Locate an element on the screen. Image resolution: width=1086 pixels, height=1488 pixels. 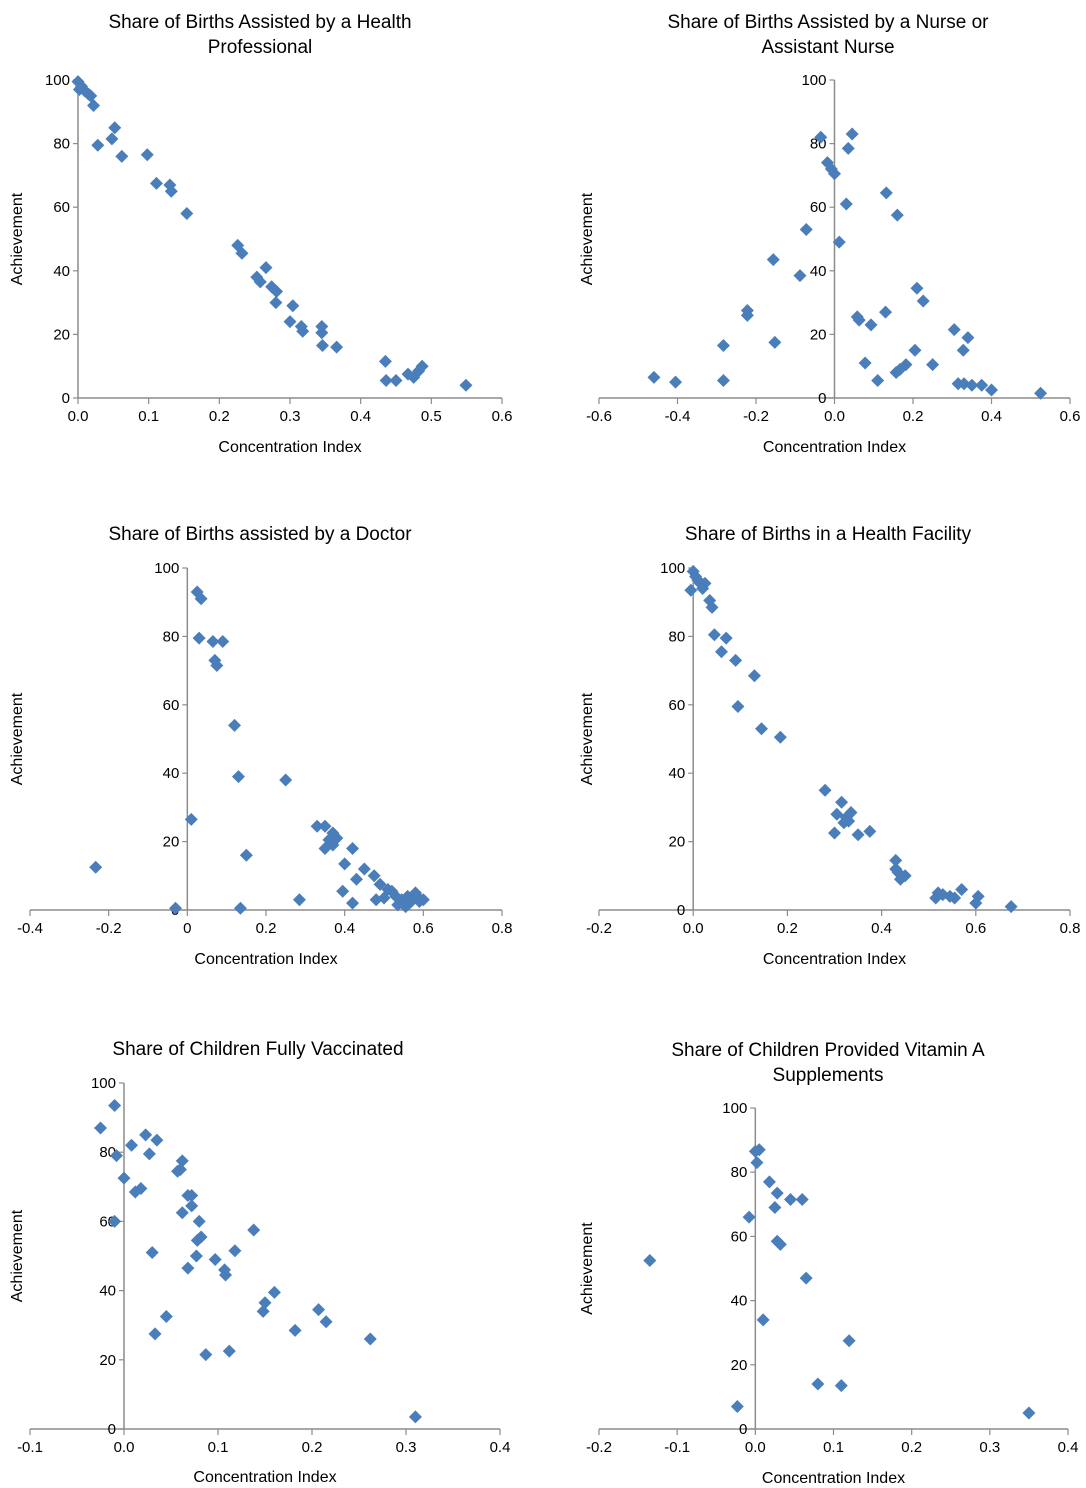
y-tick-label: 0 is located at coordinates (112, 1429).